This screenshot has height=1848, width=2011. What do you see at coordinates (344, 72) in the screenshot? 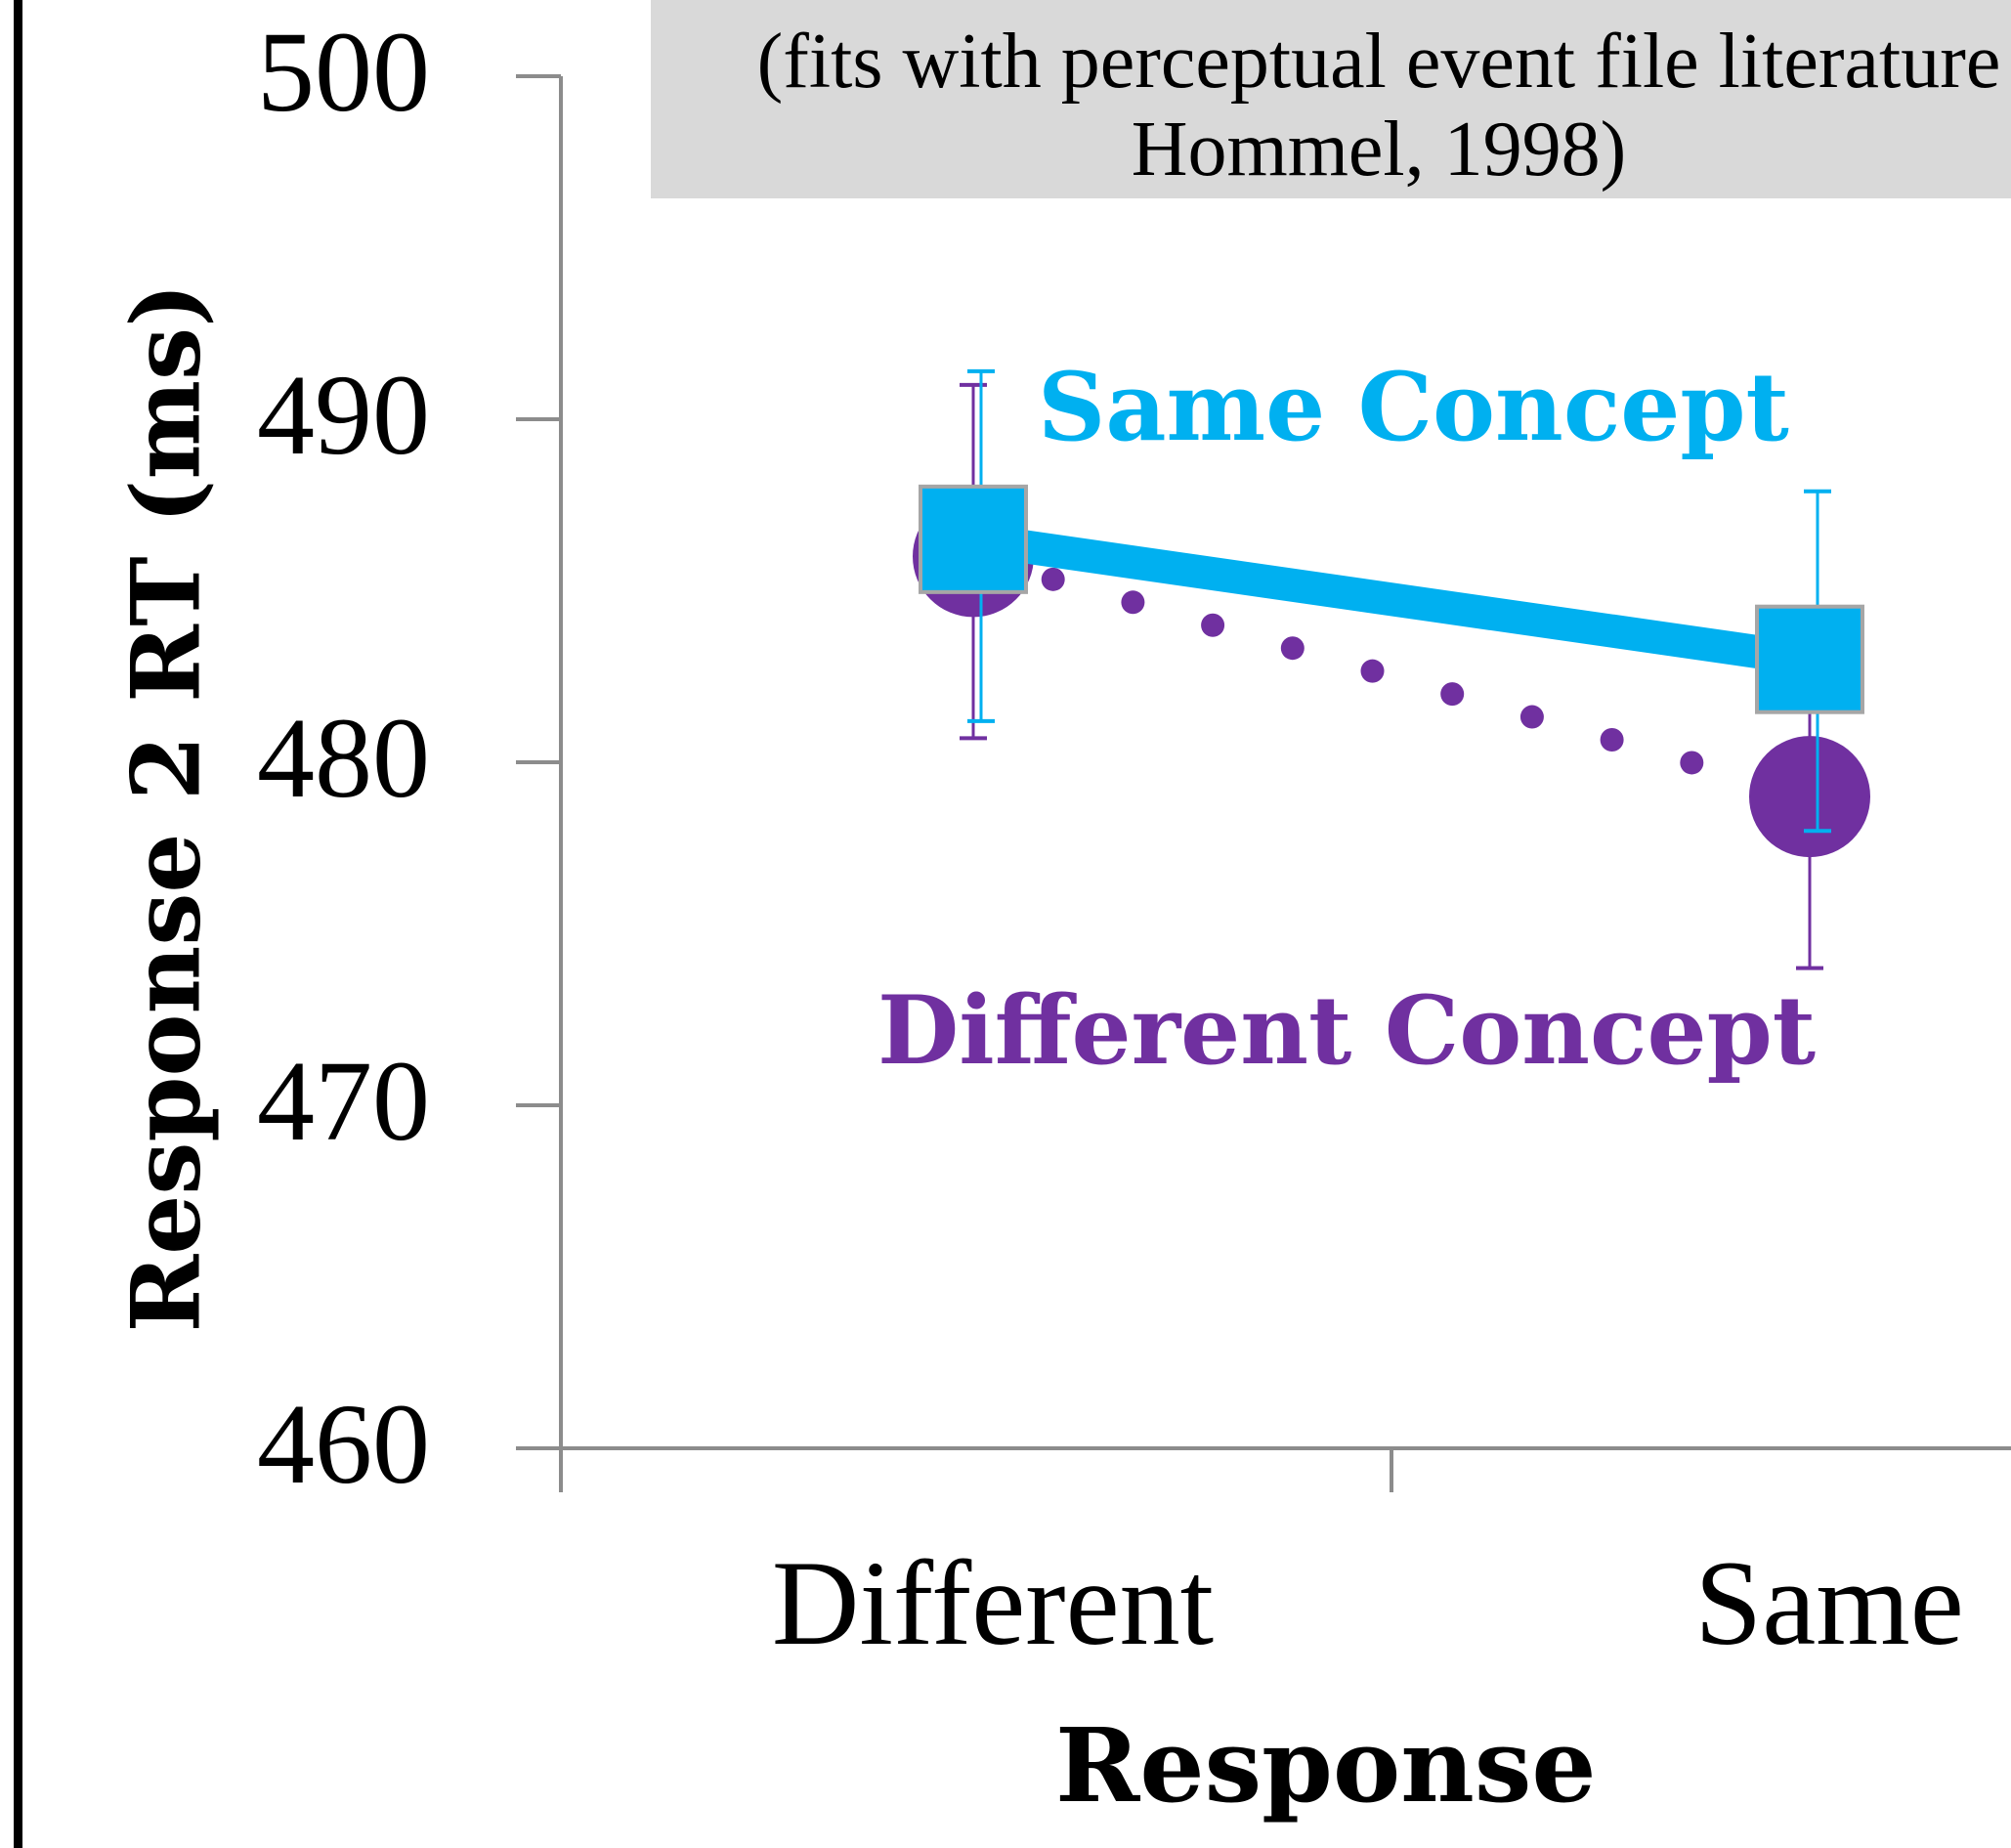
I see `y-tick-label: 500` at bounding box center [344, 72].